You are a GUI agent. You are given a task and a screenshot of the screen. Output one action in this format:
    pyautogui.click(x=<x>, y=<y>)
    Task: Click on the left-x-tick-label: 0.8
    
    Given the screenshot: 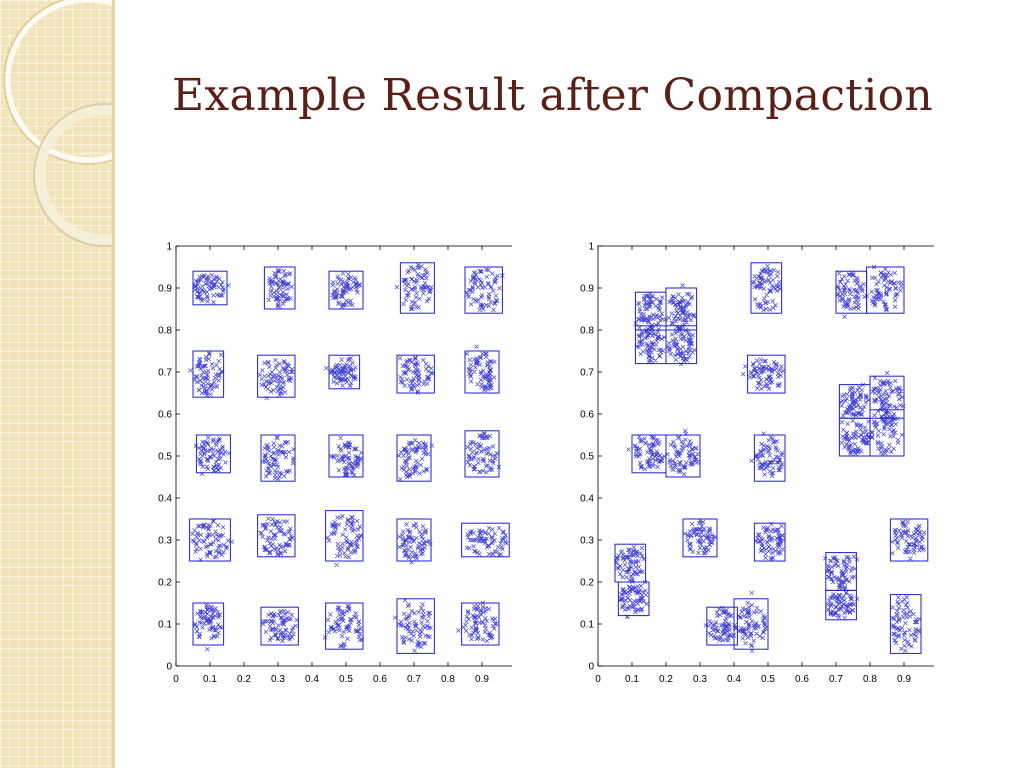 What is the action you would take?
    pyautogui.click(x=448, y=679)
    